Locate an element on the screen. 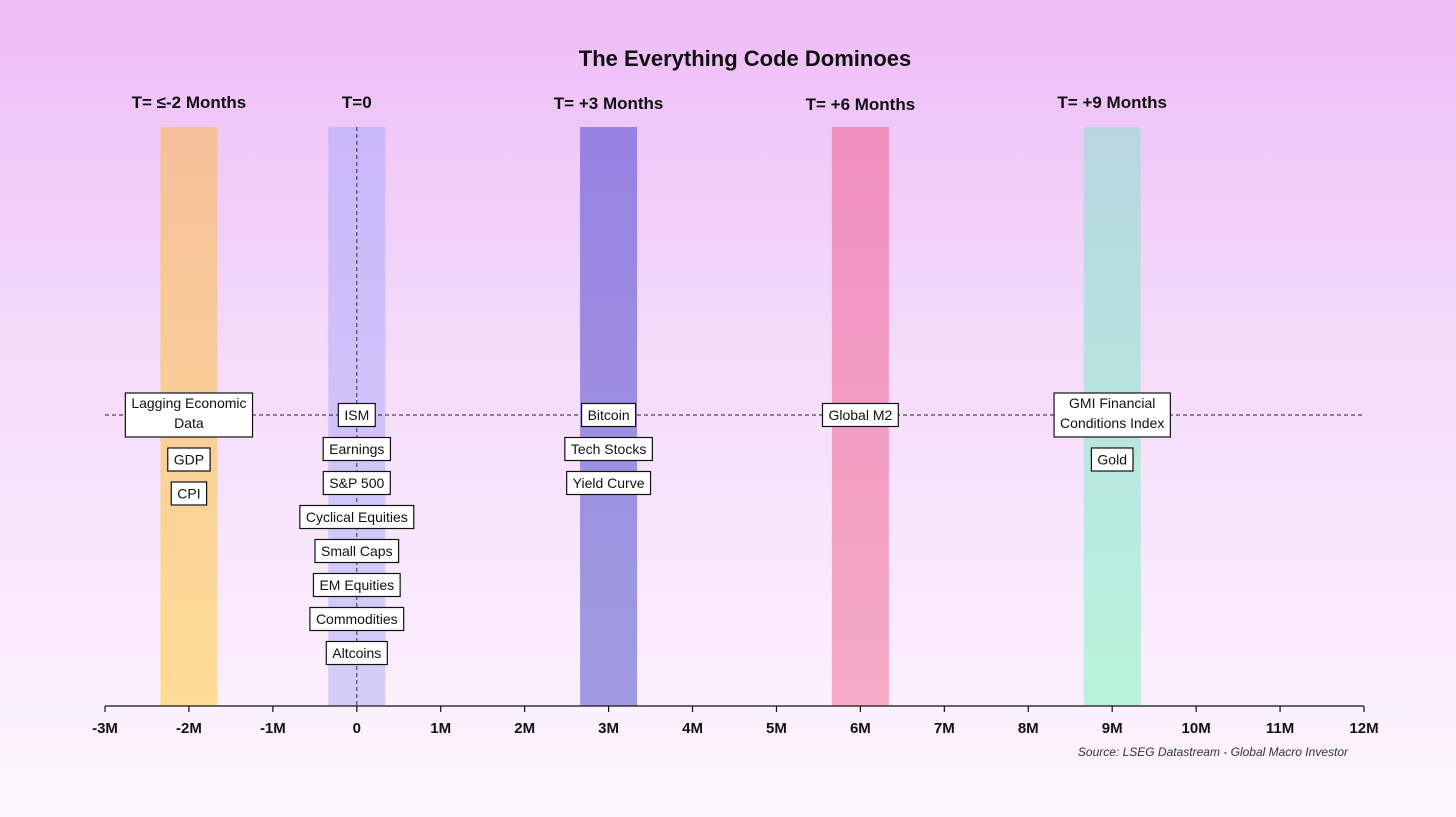 Image resolution: width=1456 pixels, height=817 pixels. x-tick-label: 11M is located at coordinates (1280, 728).